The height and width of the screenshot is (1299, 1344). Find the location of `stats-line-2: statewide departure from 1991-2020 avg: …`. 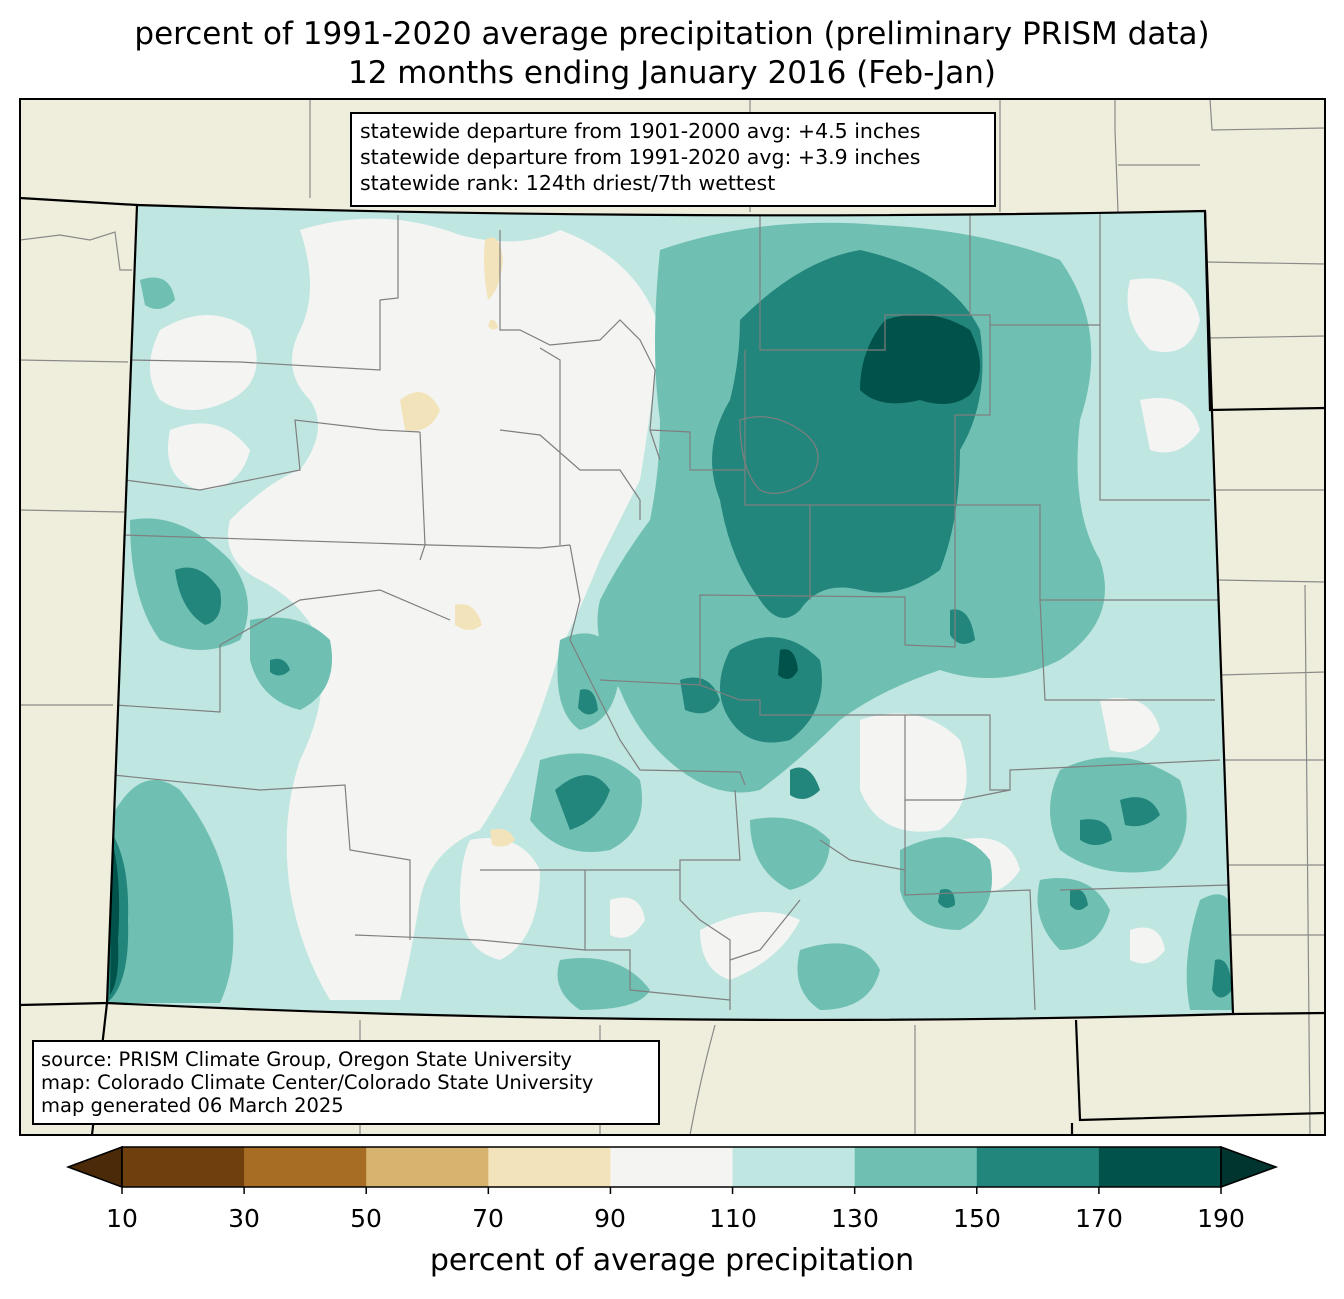

stats-line-2: statewide departure from 1991-2020 avg: … is located at coordinates (640, 157).